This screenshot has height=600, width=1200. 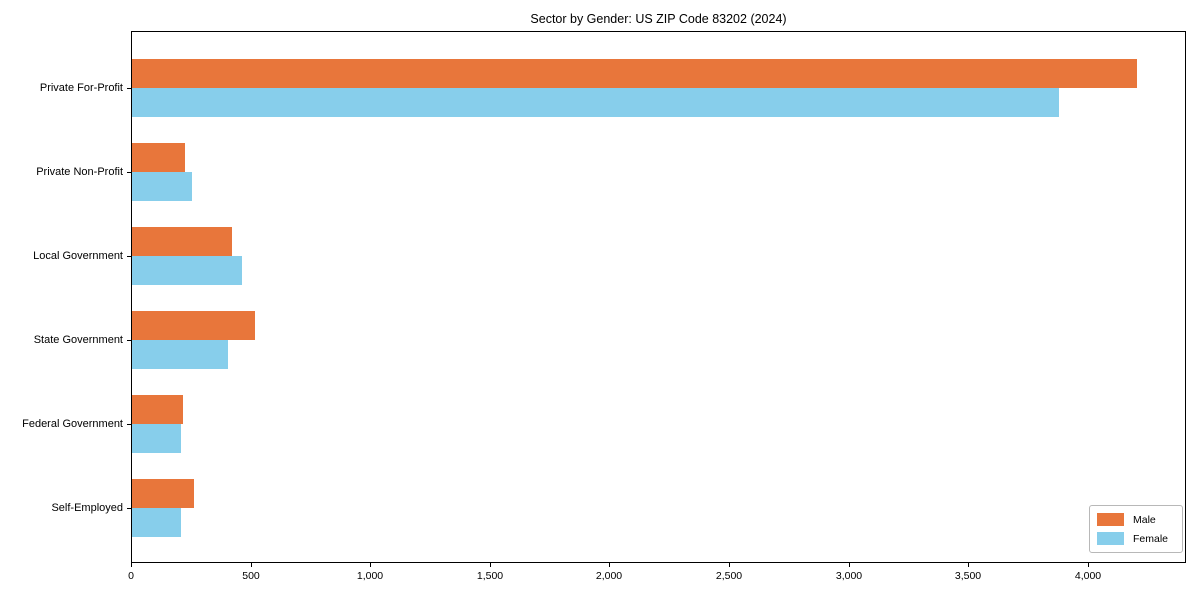 I want to click on legend-entry-male: Male, so click(x=1136, y=519).